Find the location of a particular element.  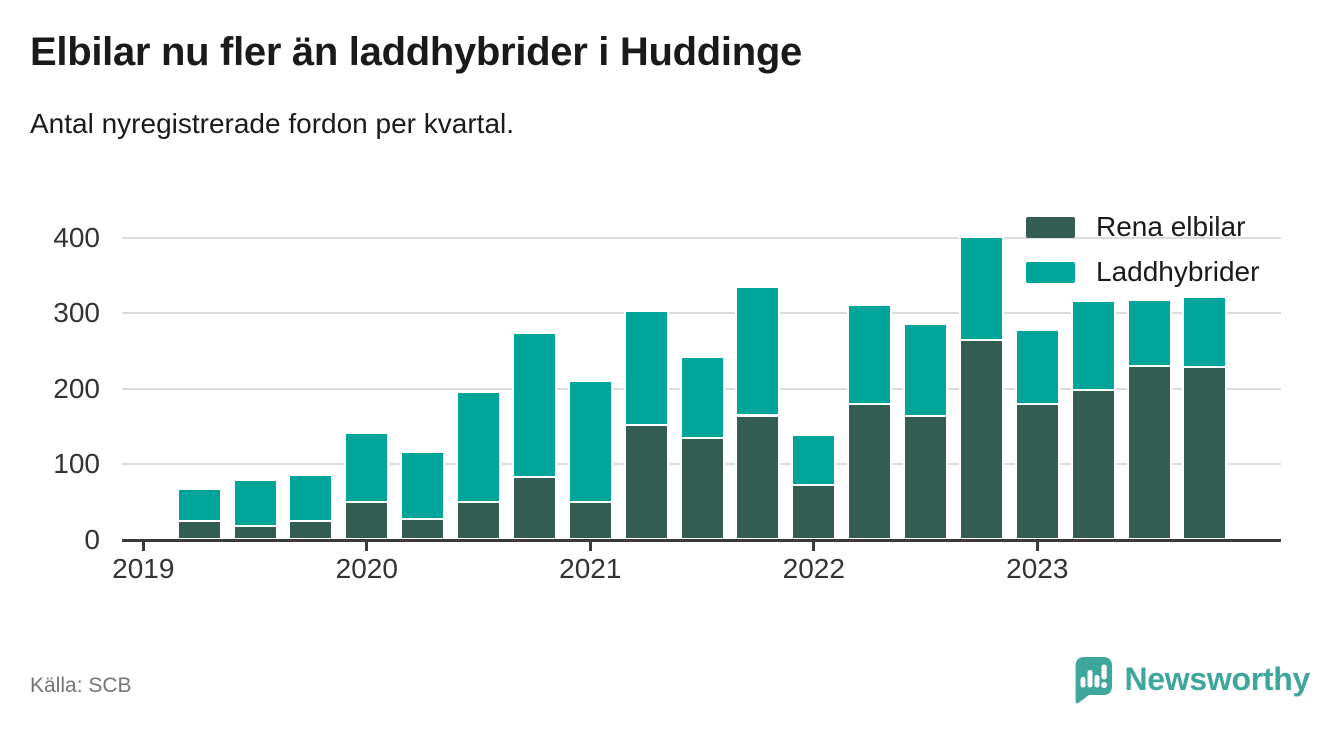

newsworthy-logo: Newsworthy is located at coordinates (1190, 679).